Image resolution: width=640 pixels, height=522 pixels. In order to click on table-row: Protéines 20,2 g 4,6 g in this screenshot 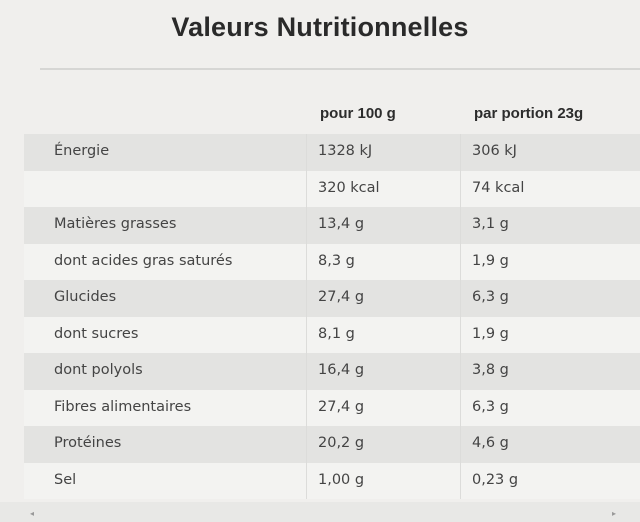, I will do `click(332, 444)`.